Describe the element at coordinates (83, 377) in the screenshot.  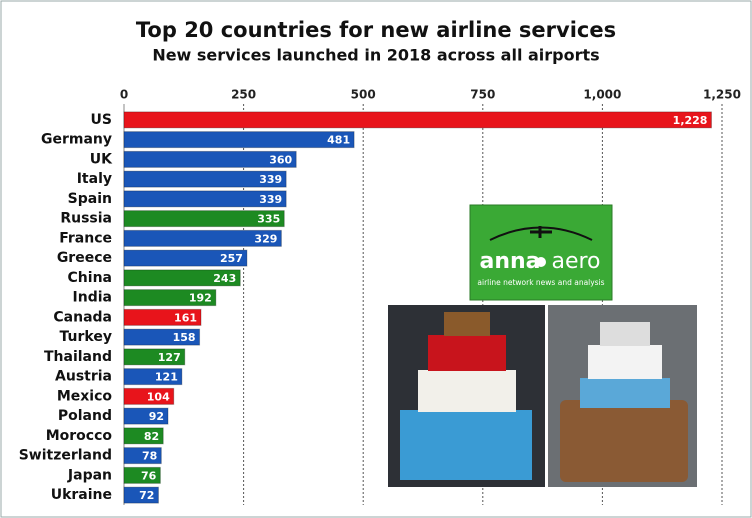
I see `category-label: Austria` at that location.